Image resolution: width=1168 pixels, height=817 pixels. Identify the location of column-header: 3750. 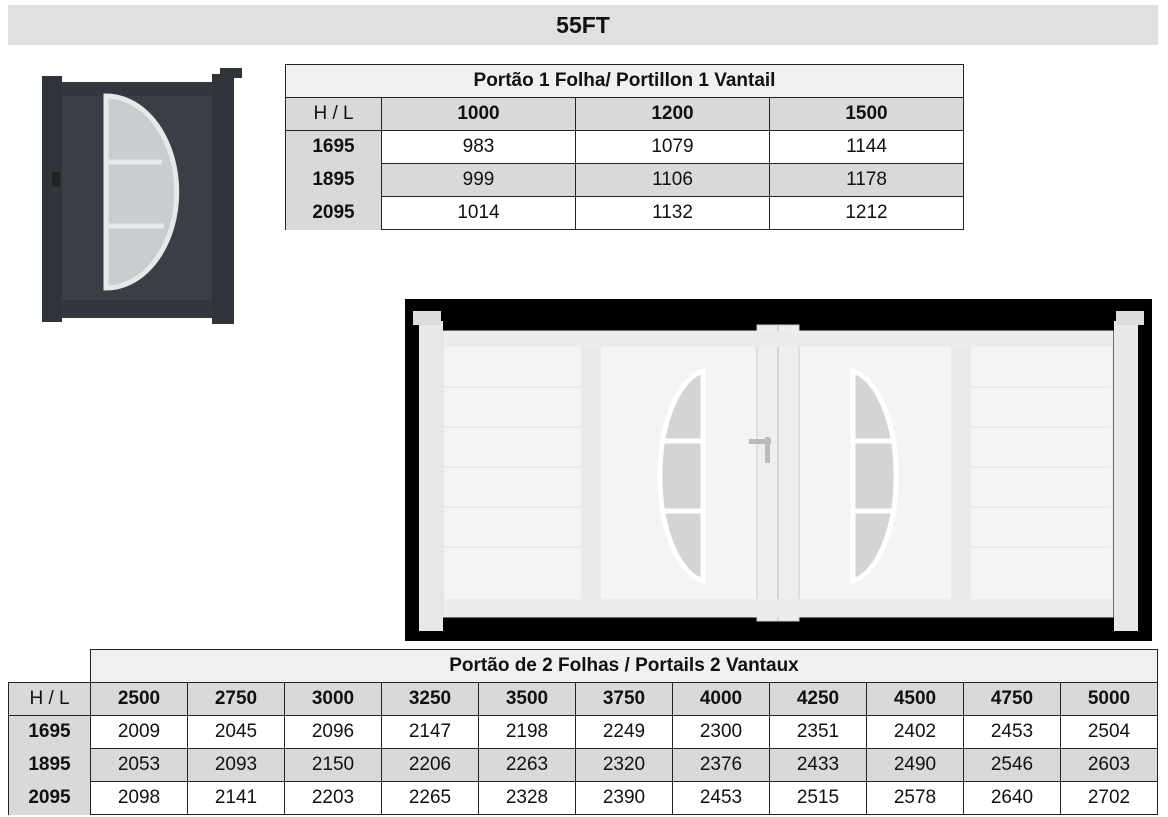
(624, 699).